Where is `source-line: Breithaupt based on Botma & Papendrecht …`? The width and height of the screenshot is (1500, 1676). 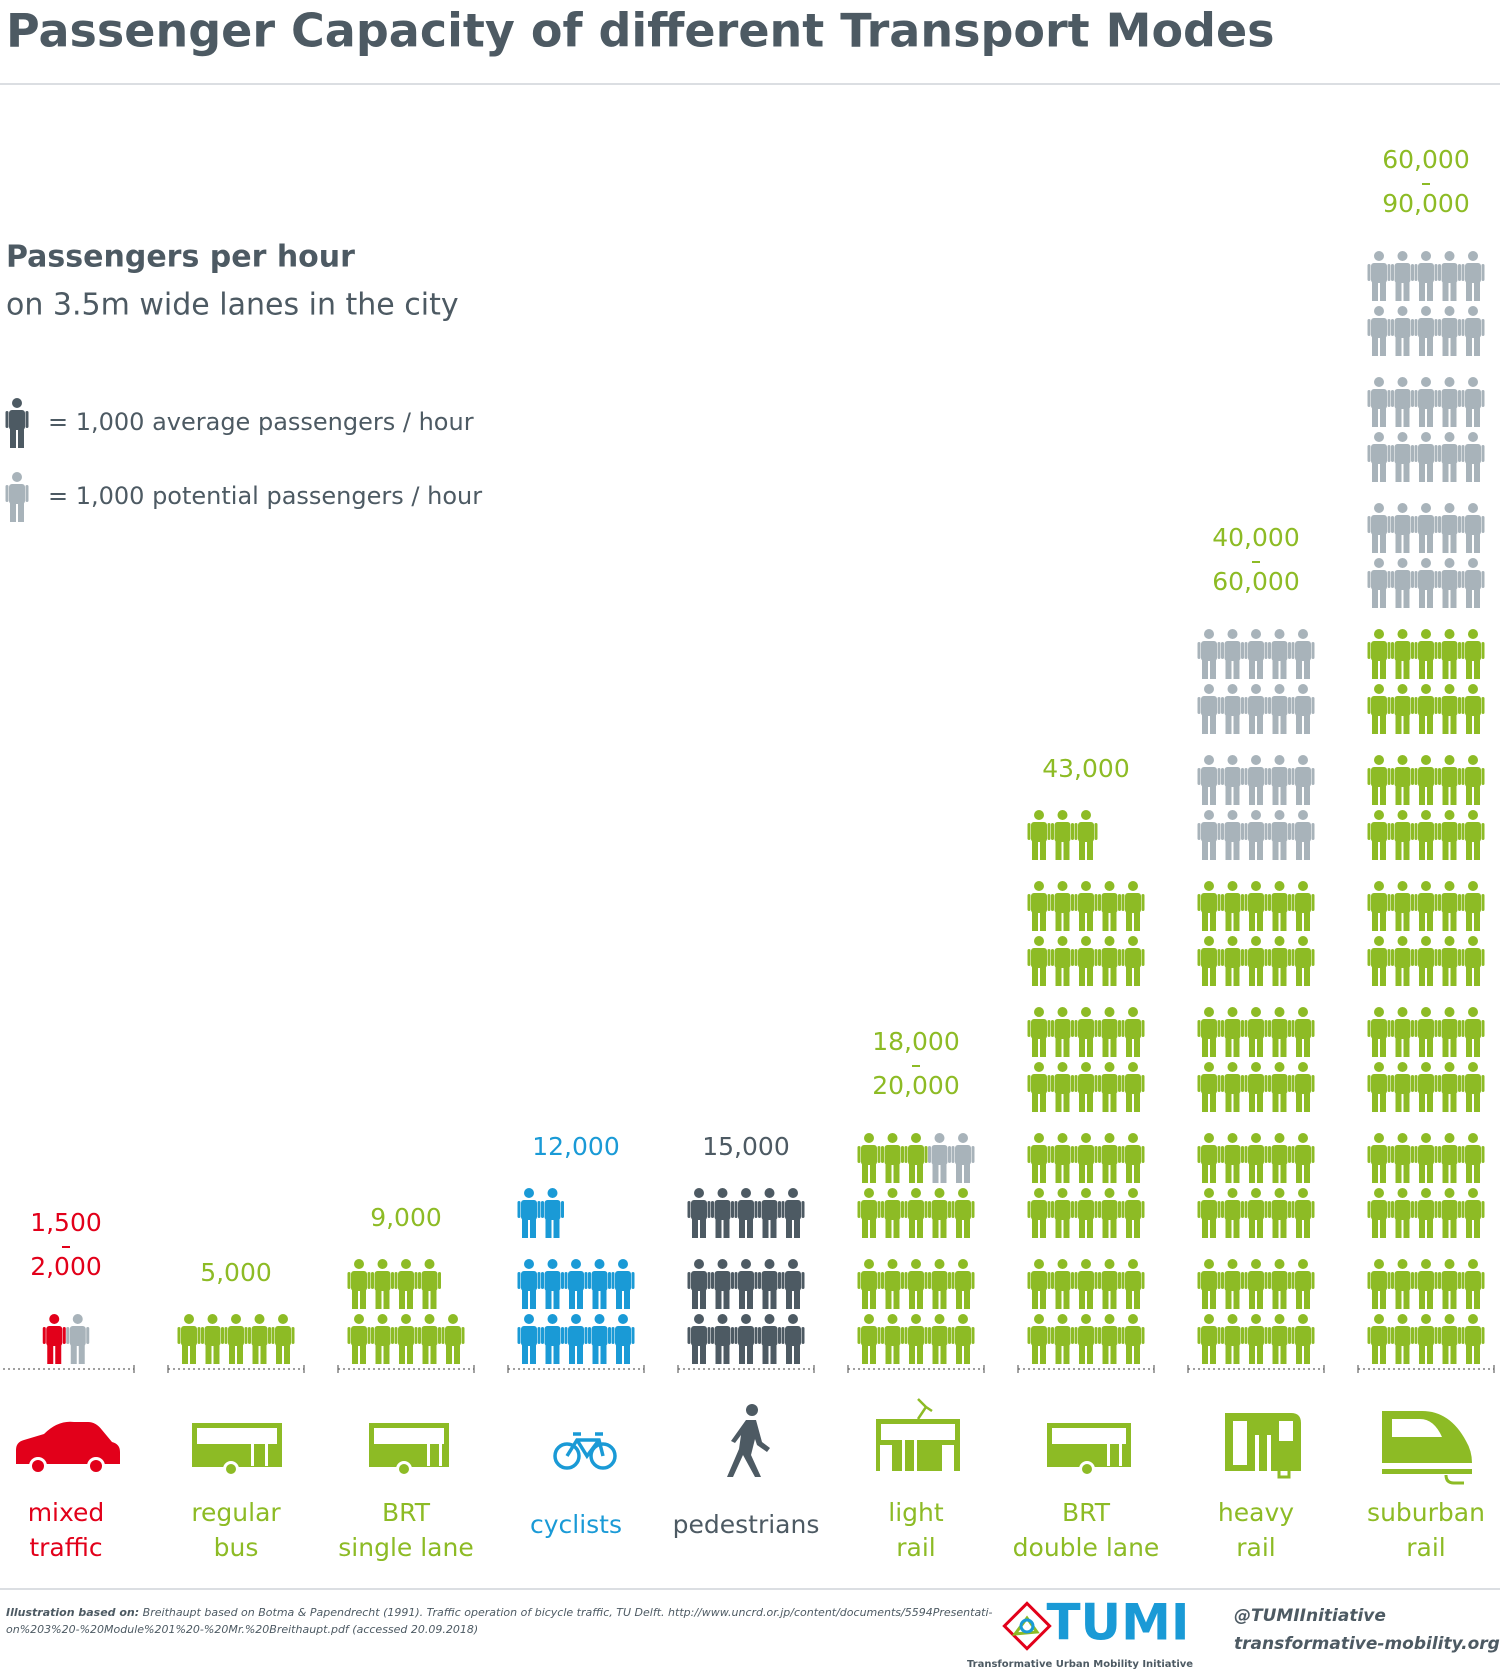
source-line: Breithaupt based on Botma & Papendrecht … is located at coordinates (568, 1612).